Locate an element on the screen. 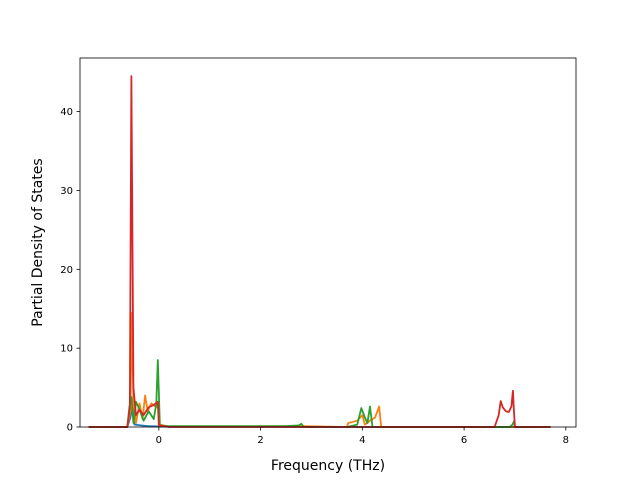 The image size is (640, 480). x-tick-label: 2 is located at coordinates (260, 440).